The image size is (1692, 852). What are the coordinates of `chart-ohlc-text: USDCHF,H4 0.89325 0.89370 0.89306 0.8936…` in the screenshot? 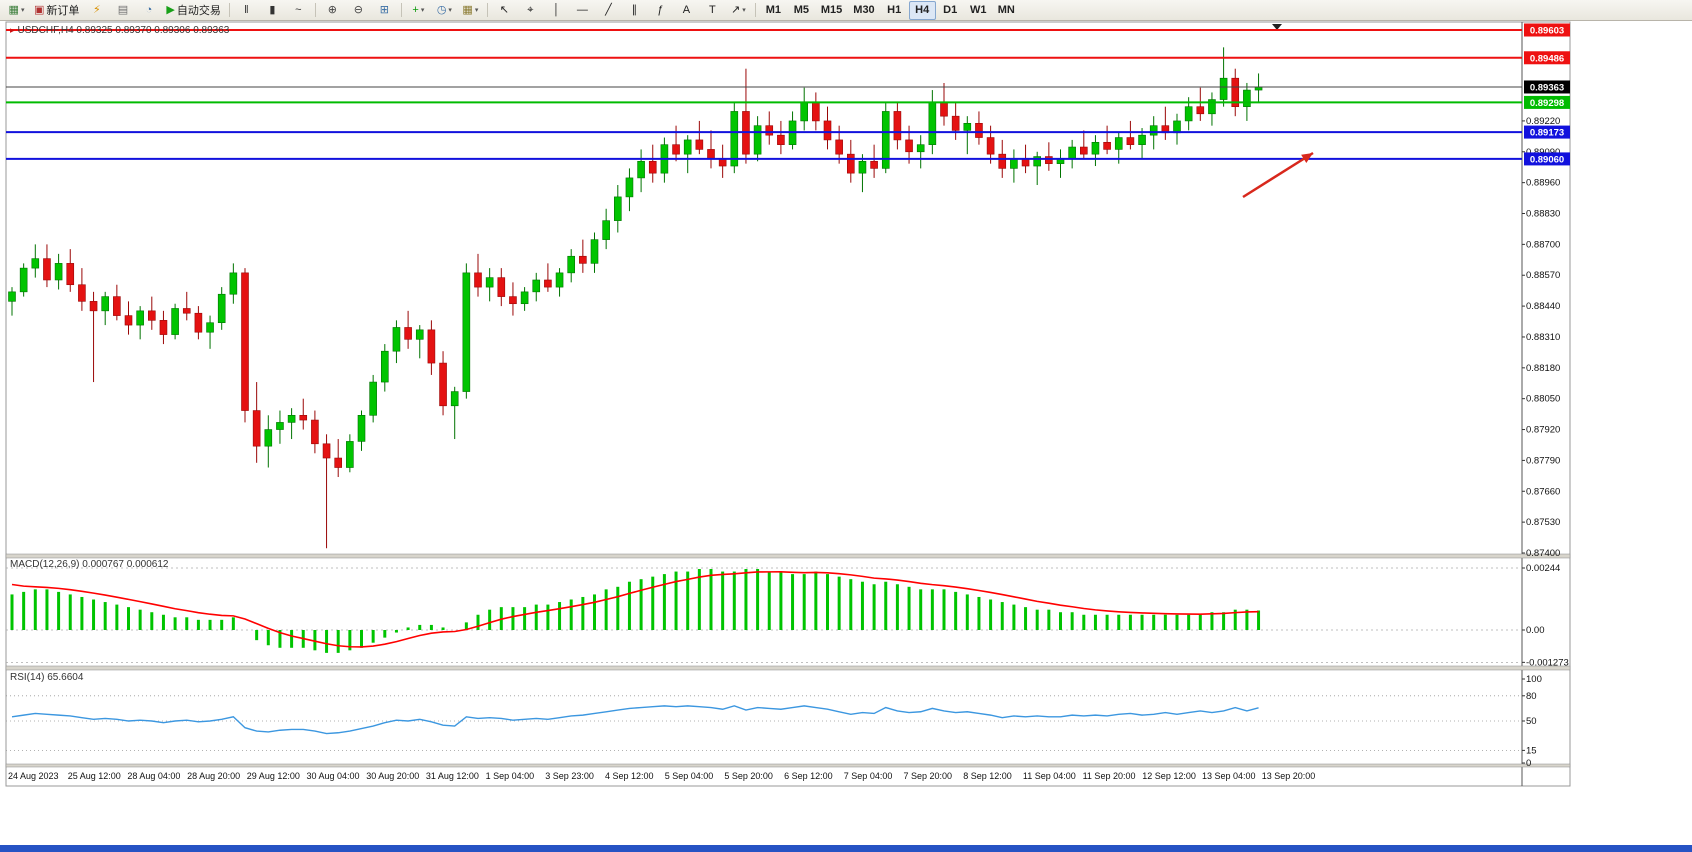 It's located at (123, 30).